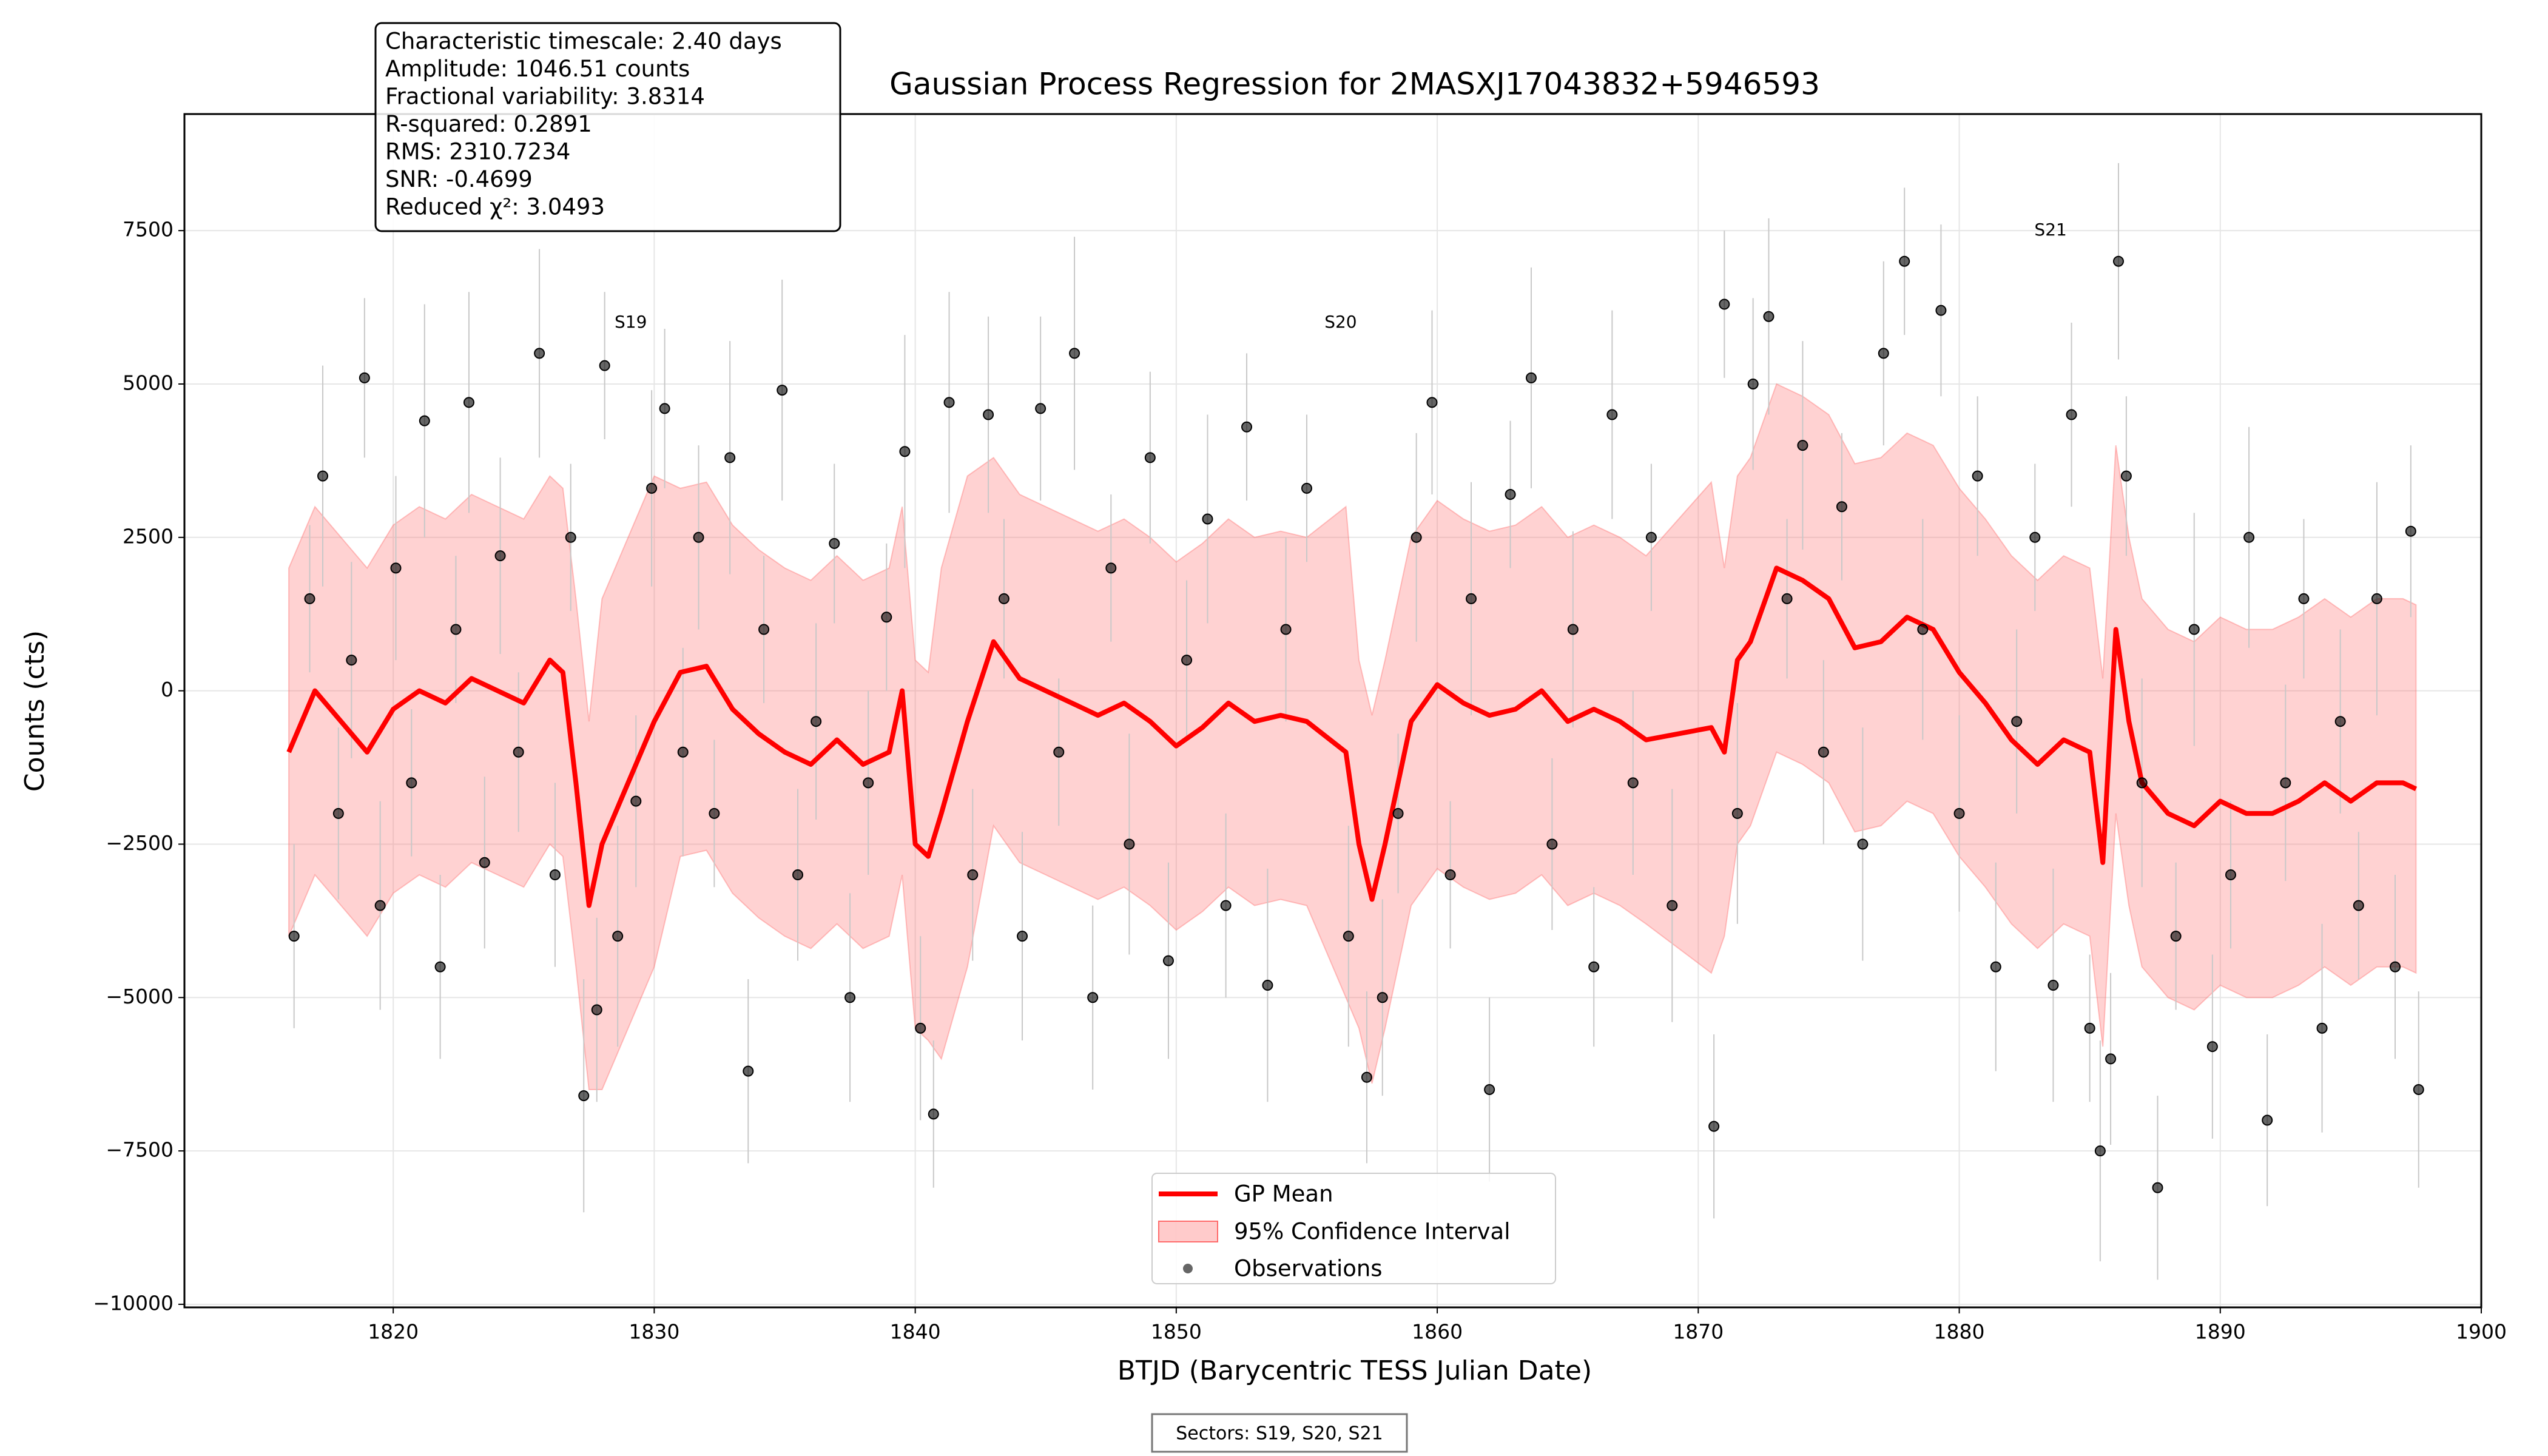 Image resolution: width=2548 pixels, height=1456 pixels. What do you see at coordinates (2481, 1332) in the screenshot?
I see `x-tick-label: 1900` at bounding box center [2481, 1332].